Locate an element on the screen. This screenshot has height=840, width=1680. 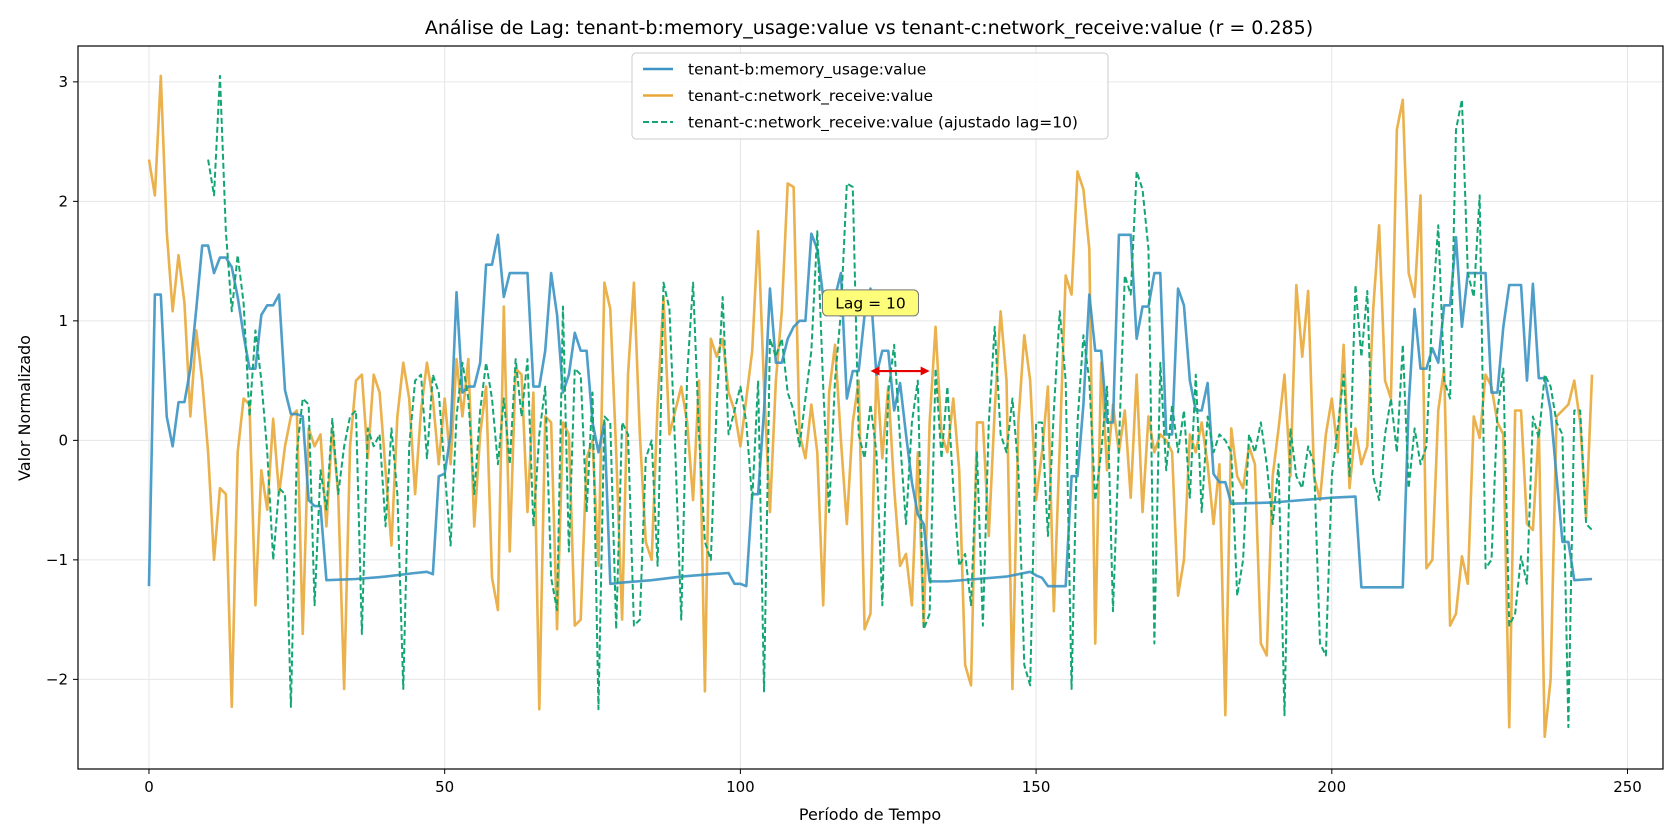
x-tick-label: 150 is located at coordinates (1036, 787).